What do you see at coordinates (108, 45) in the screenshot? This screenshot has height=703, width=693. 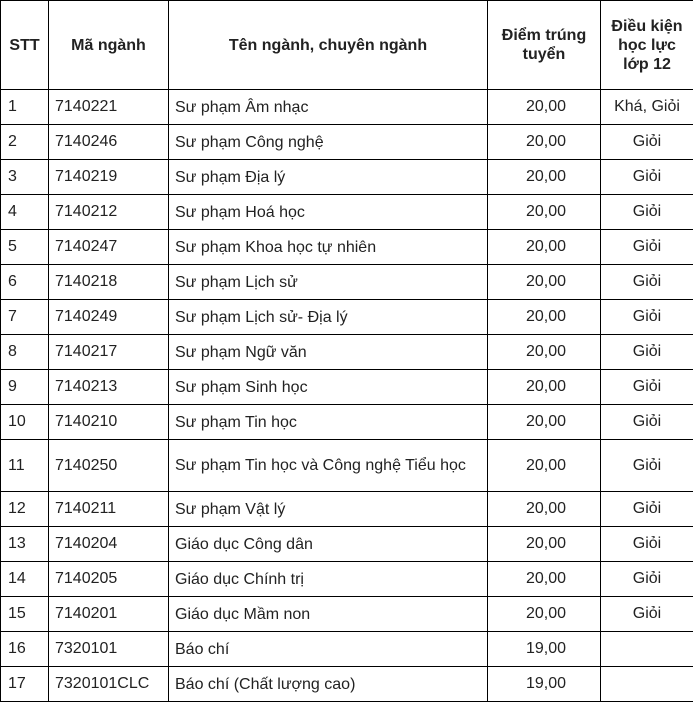 I see `header-code: Mã ngành` at bounding box center [108, 45].